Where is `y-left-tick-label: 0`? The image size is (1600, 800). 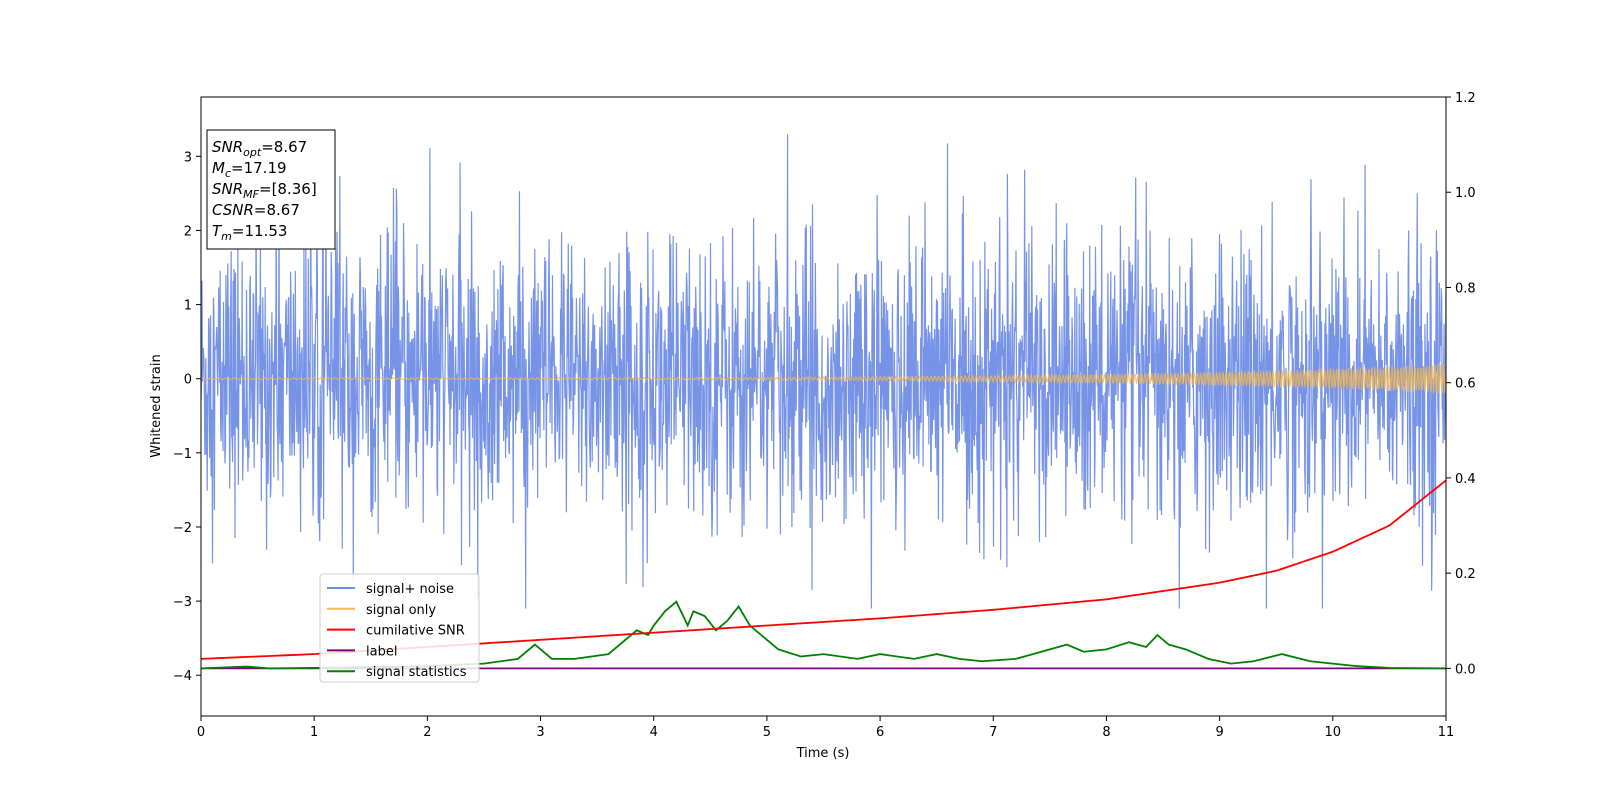
y-left-tick-label: 0 is located at coordinates (188, 380).